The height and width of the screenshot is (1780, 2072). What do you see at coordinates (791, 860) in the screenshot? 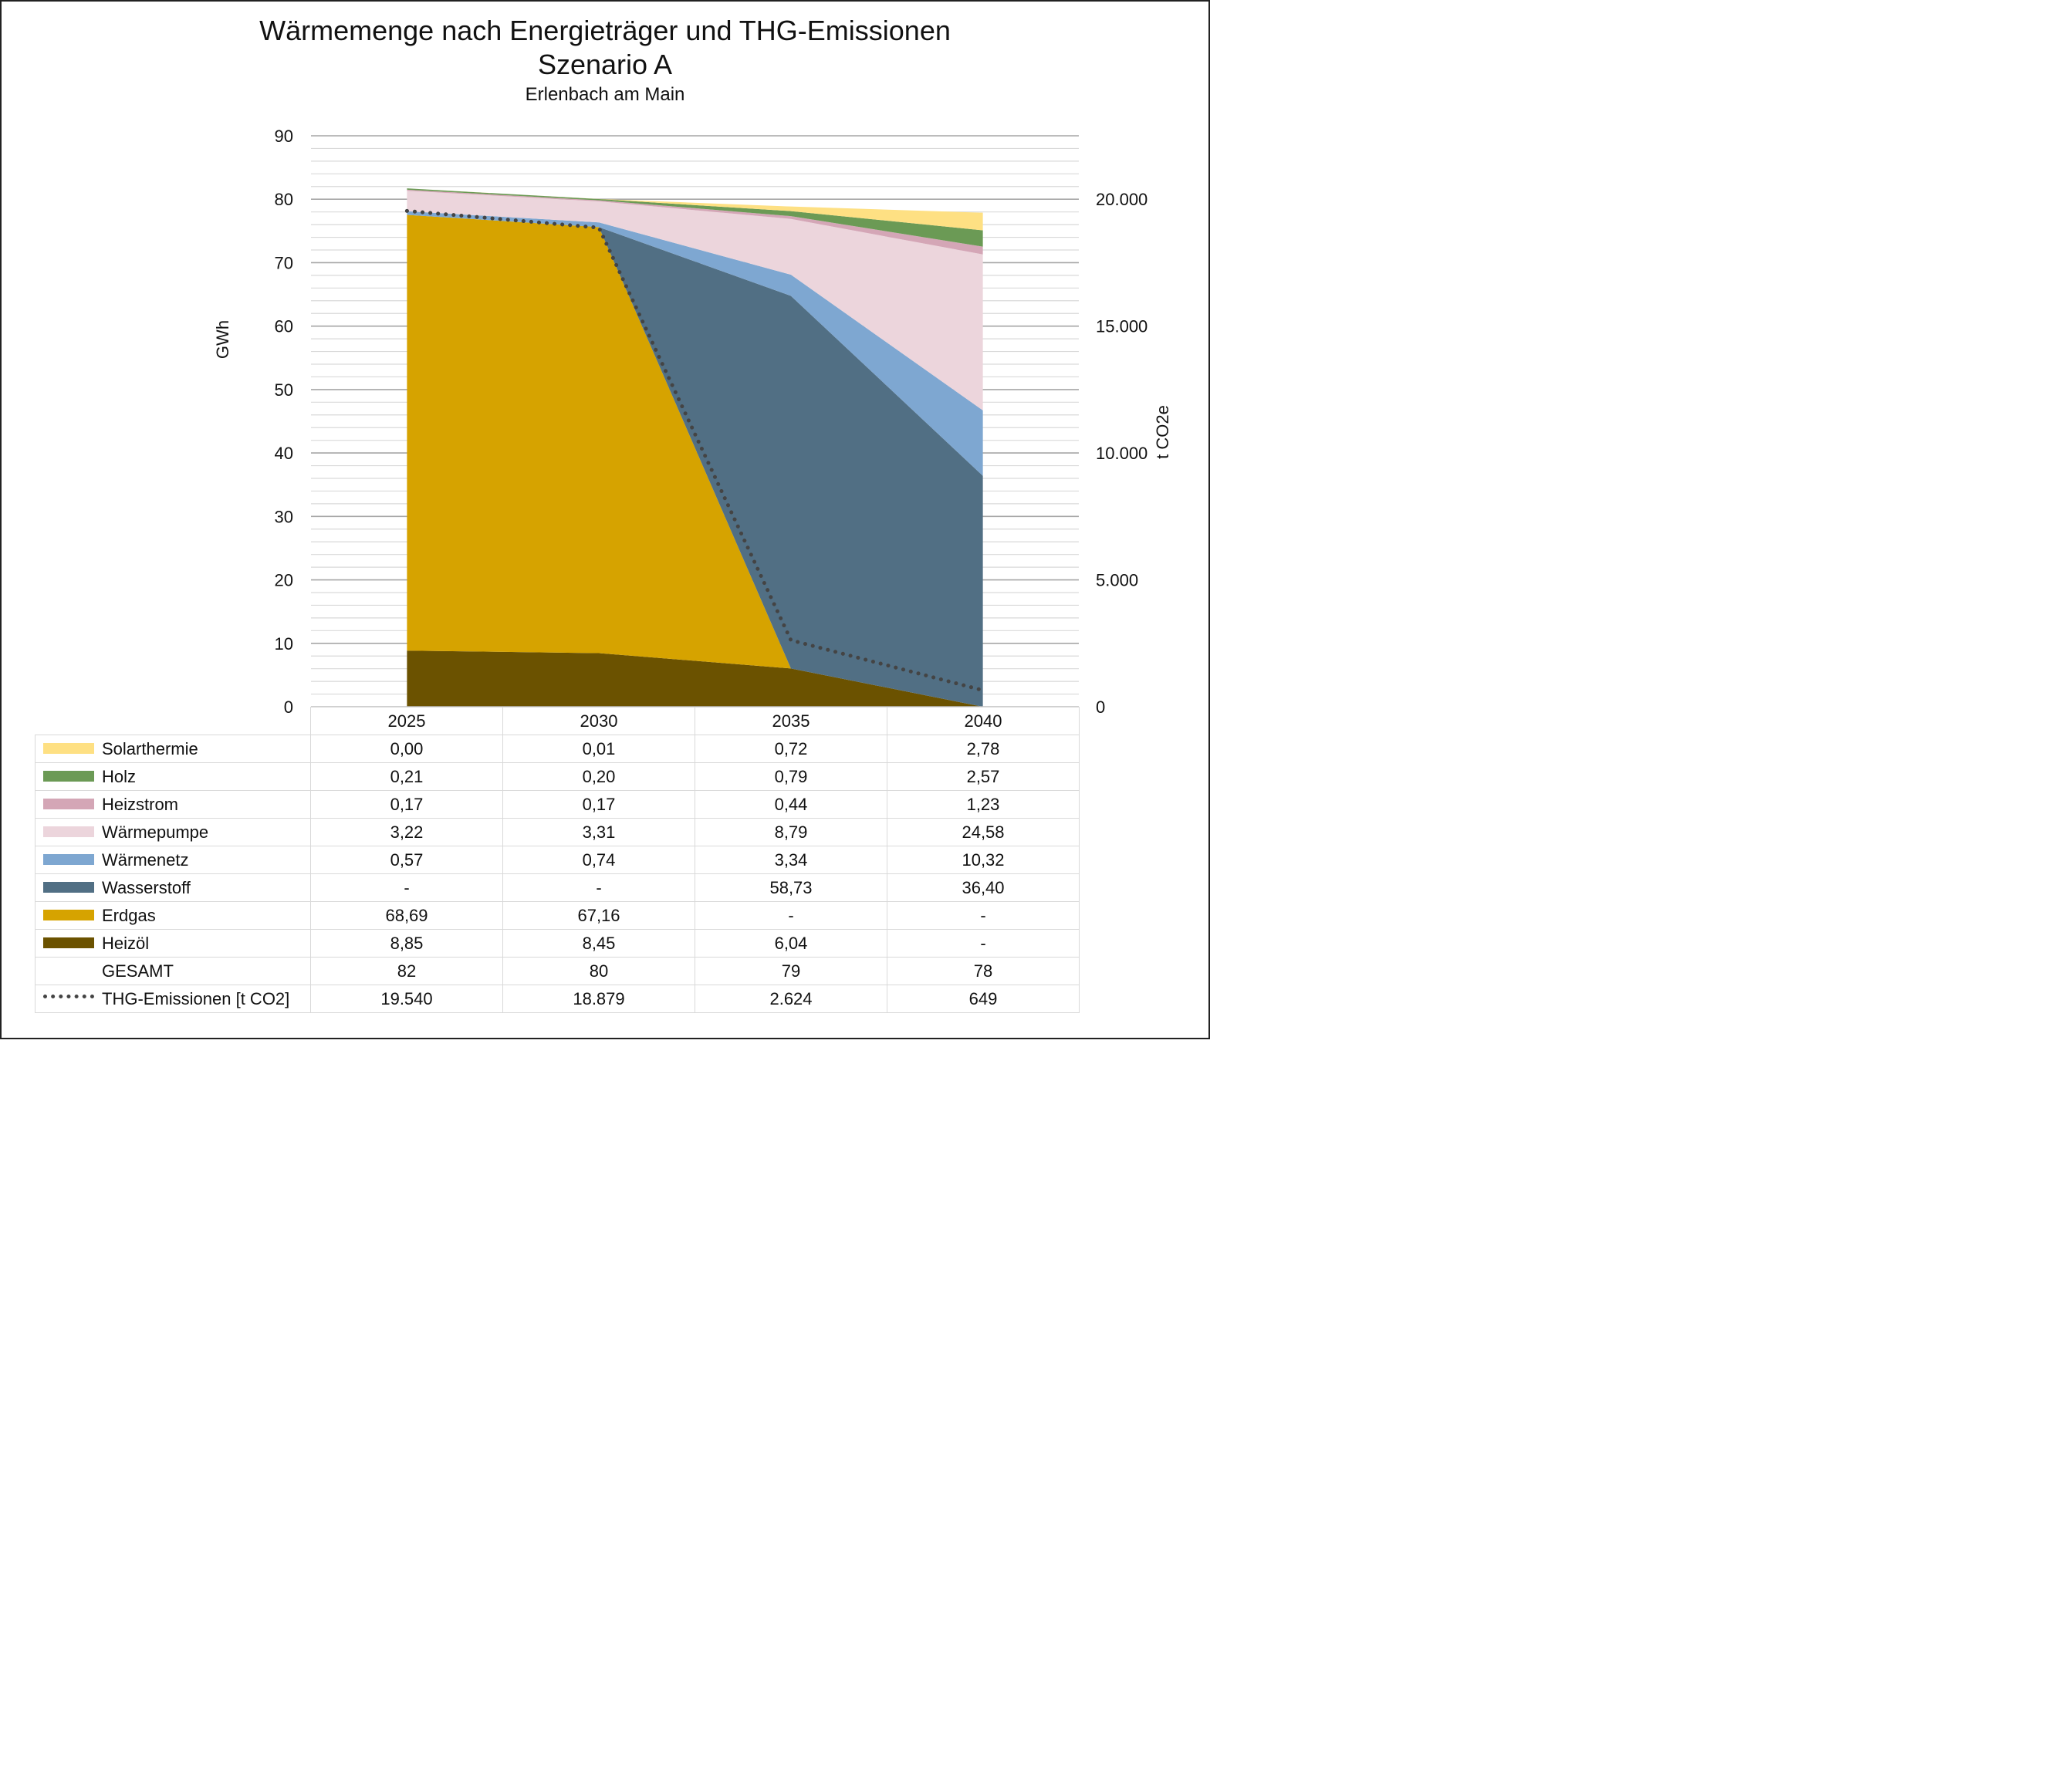
I see `data-label: 3,34` at bounding box center [791, 860].